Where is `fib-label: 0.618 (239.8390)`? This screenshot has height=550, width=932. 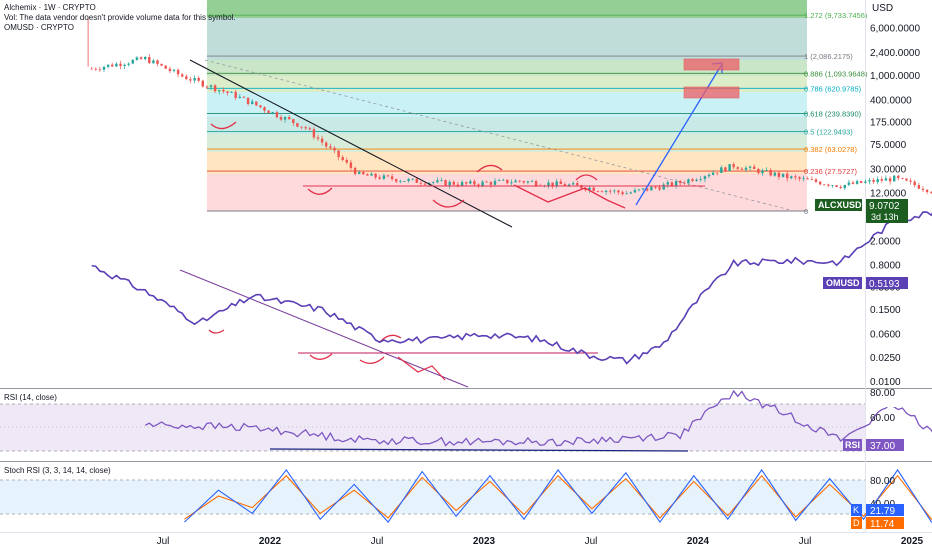
fib-label: 0.618 (239.8390) is located at coordinates (833, 114).